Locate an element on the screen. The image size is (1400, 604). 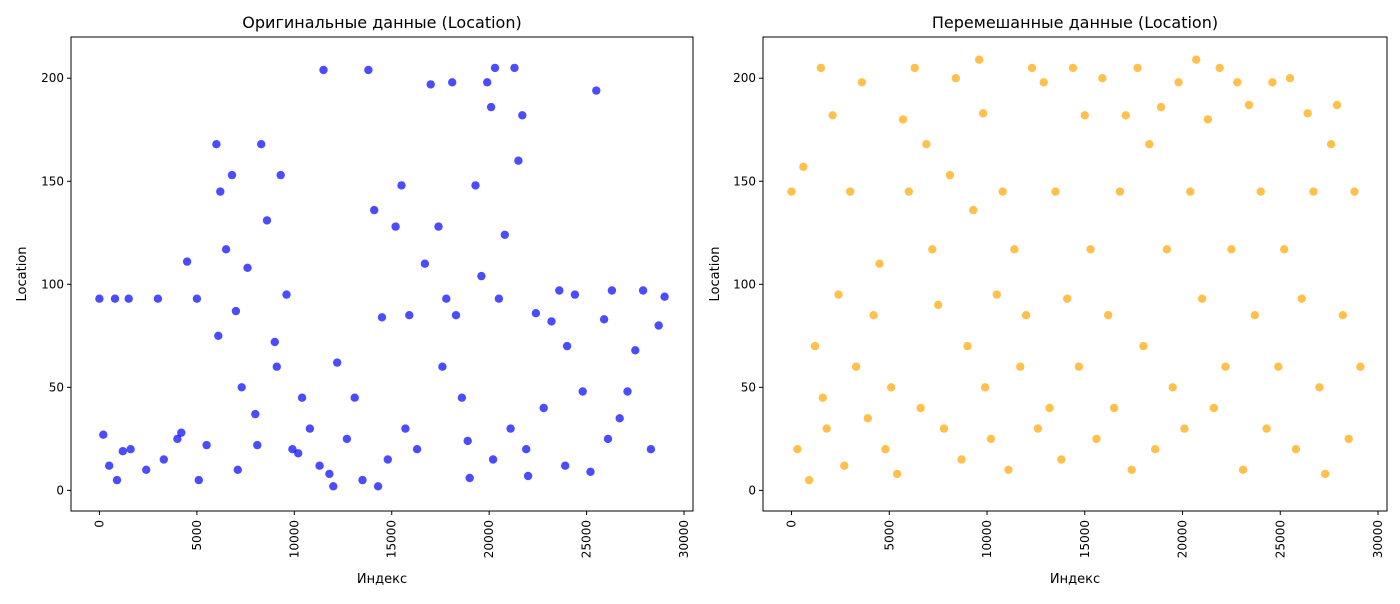
y-tick-label: 200 is located at coordinates (52, 78).